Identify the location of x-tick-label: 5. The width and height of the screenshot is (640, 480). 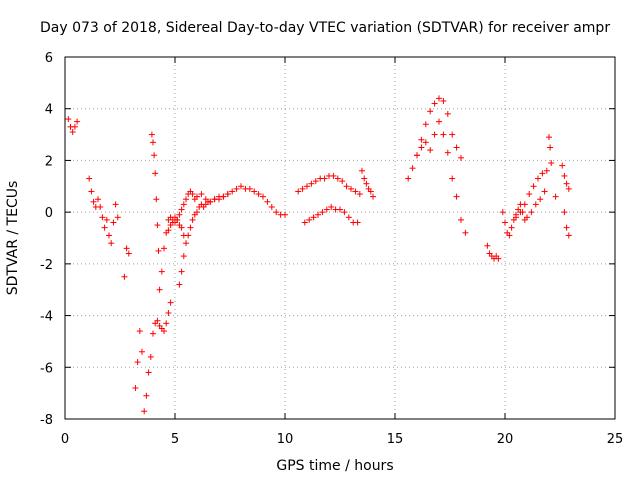
(175, 439).